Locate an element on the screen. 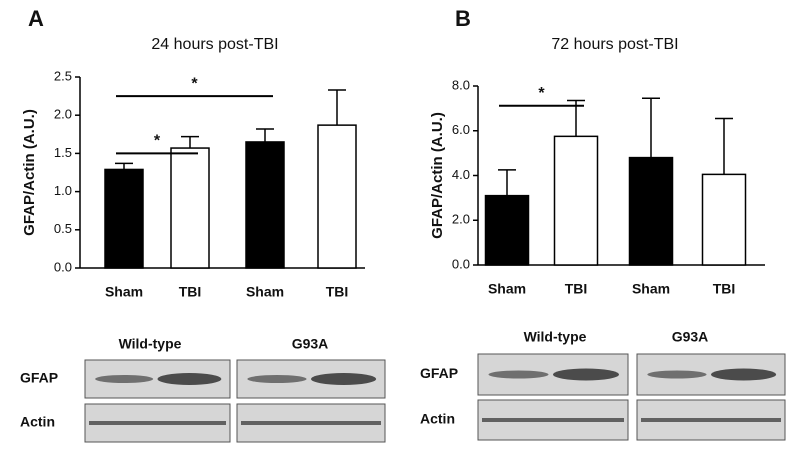 The width and height of the screenshot is (800, 458). y-tick-label: 1.0 is located at coordinates (63, 190).